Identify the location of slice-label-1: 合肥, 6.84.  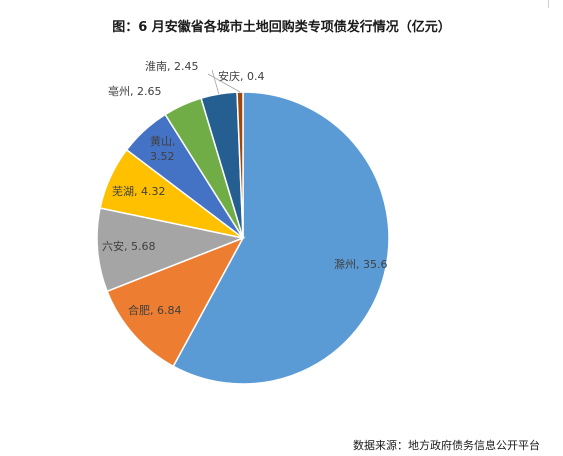
(155, 310).